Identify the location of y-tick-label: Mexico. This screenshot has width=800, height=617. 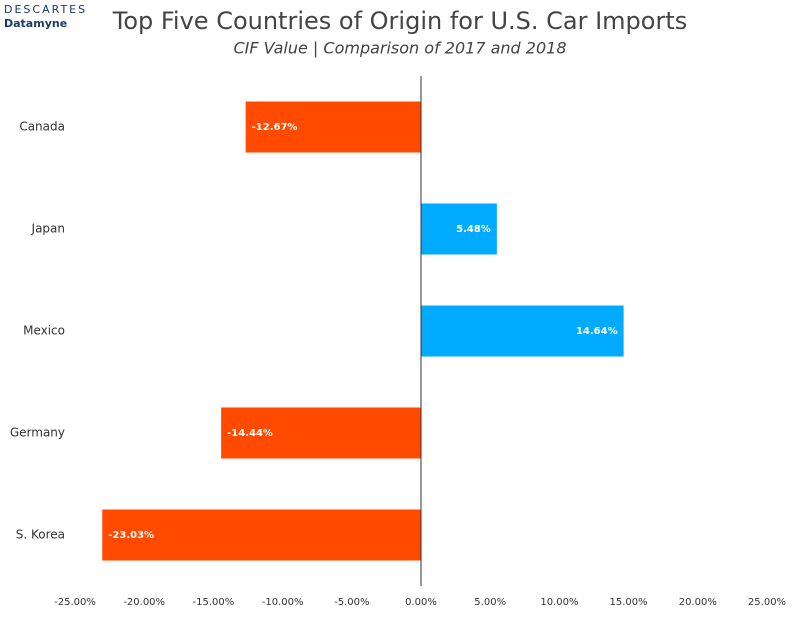
(44, 331).